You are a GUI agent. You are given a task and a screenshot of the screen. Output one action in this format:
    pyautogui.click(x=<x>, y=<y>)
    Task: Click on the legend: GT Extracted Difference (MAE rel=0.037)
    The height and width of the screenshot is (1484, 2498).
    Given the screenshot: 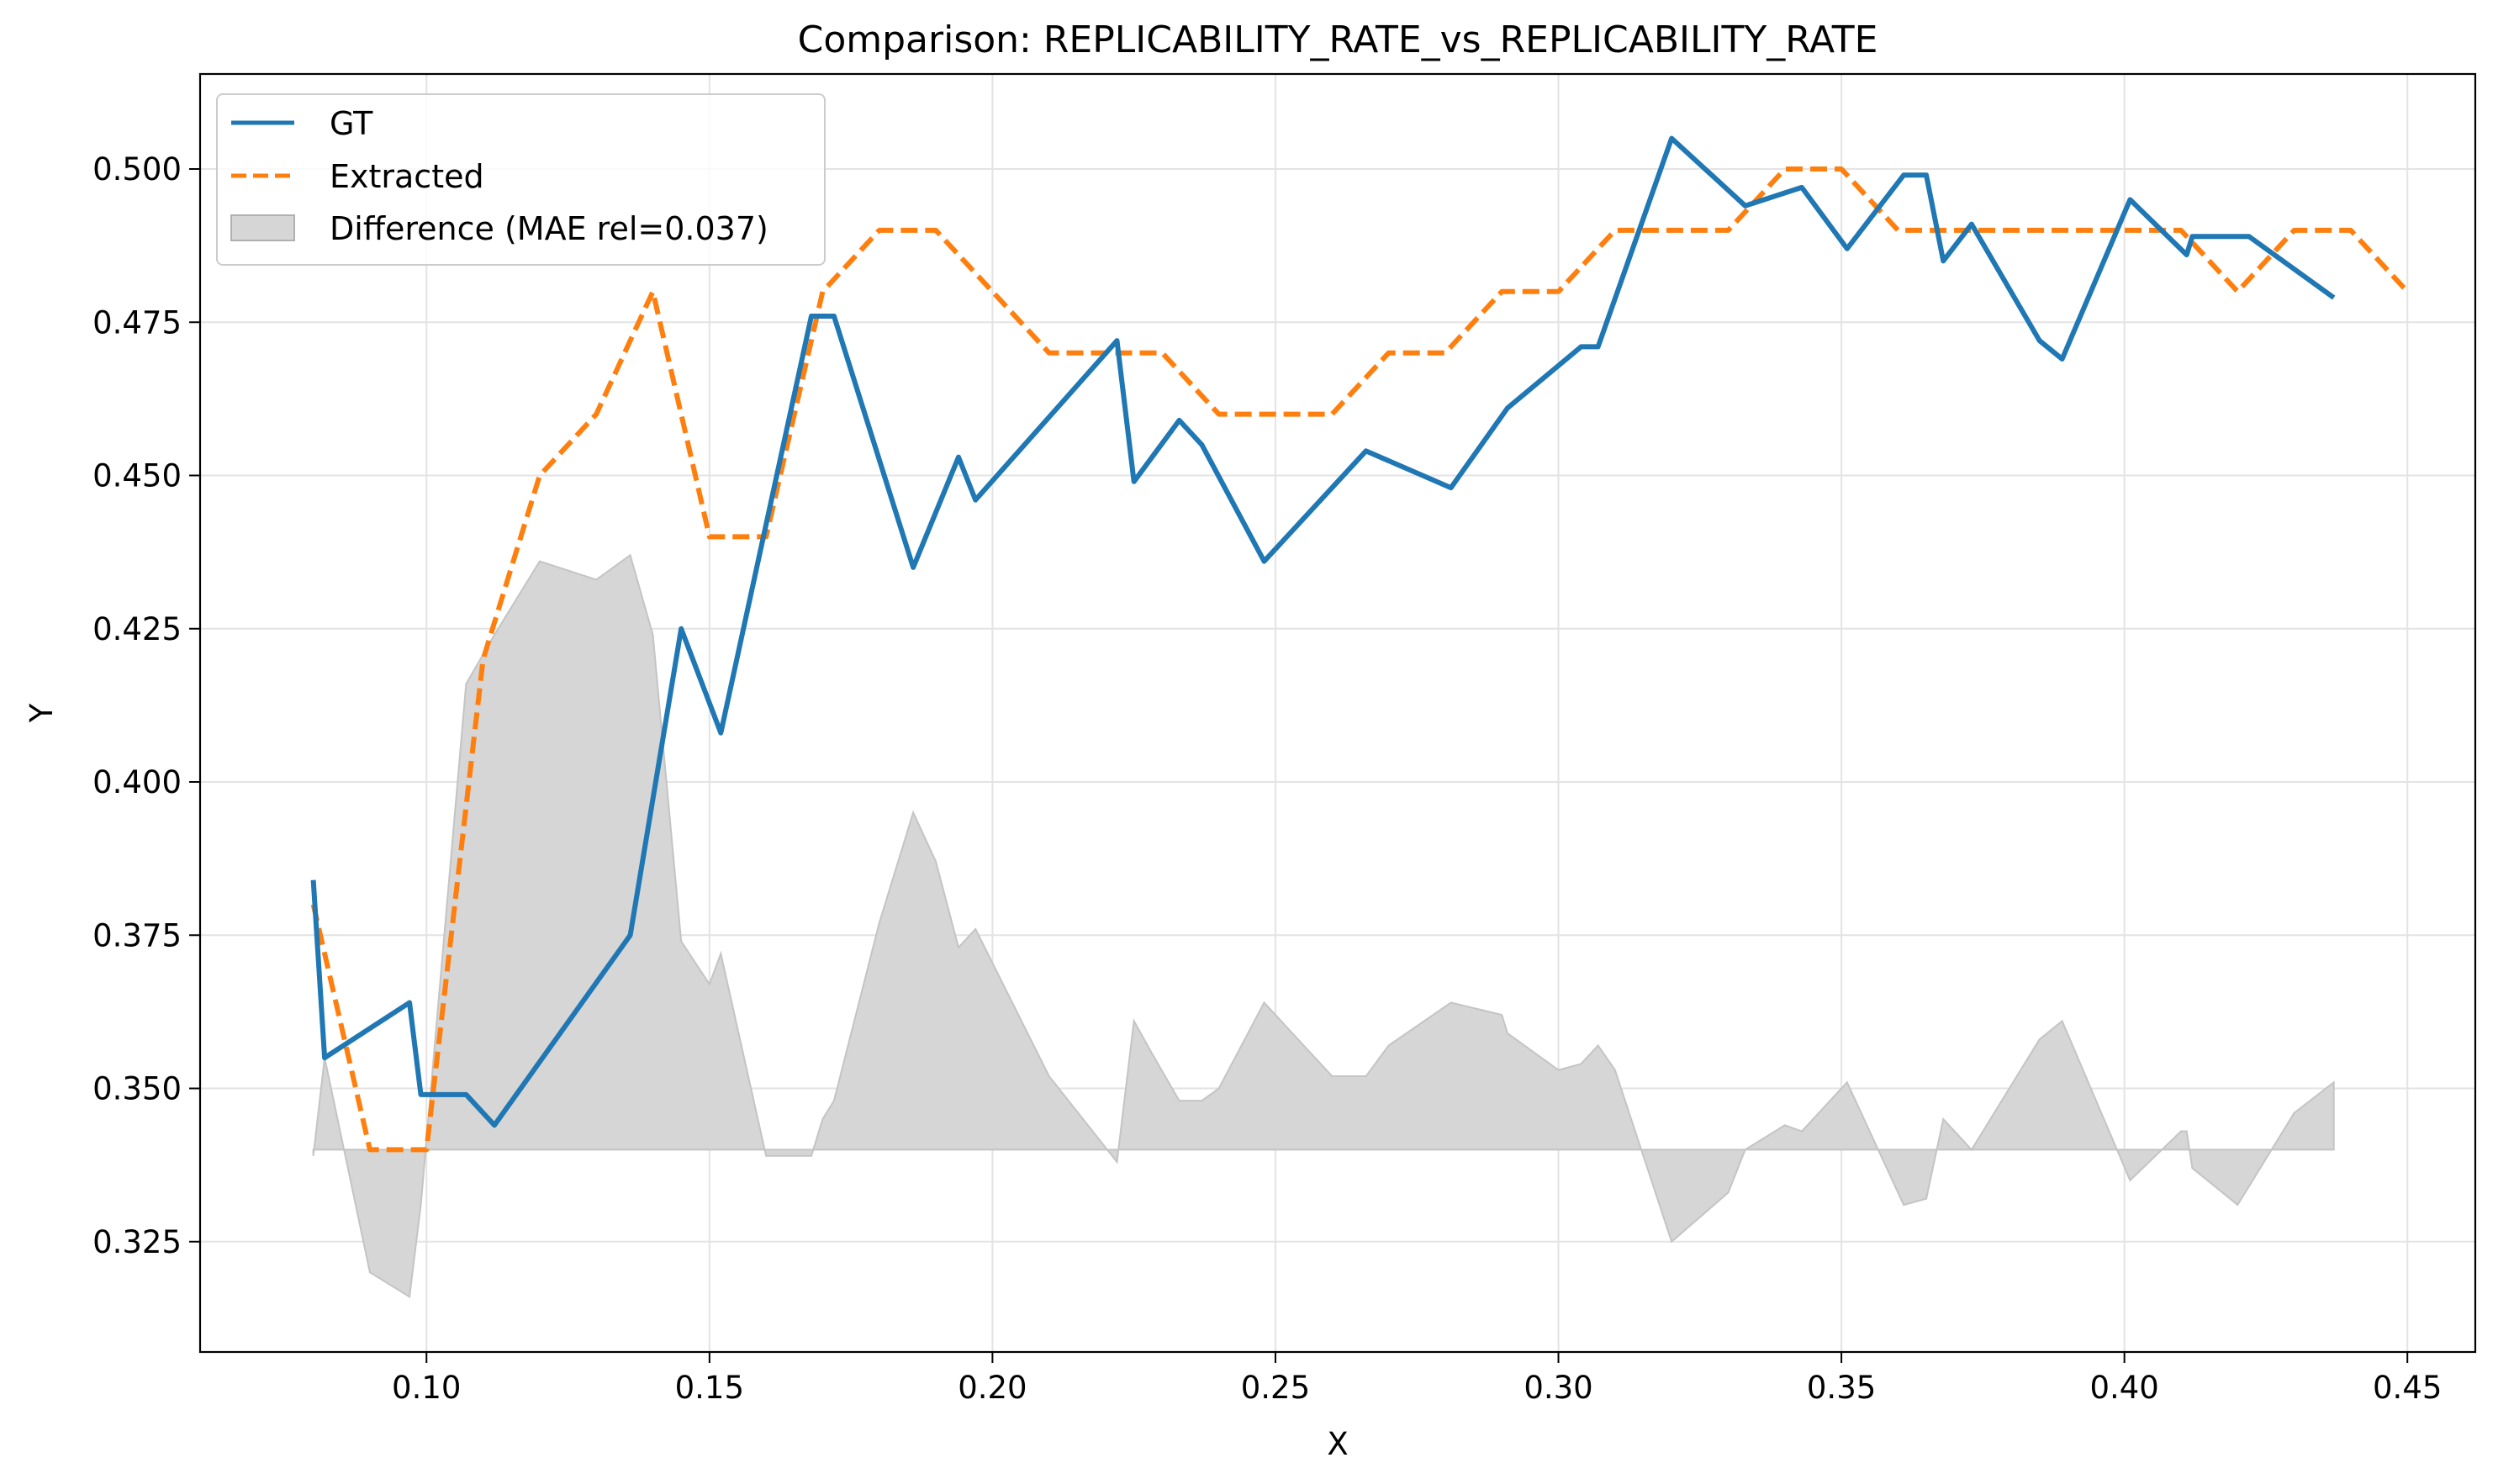 What is the action you would take?
    pyautogui.click(x=521, y=179)
    